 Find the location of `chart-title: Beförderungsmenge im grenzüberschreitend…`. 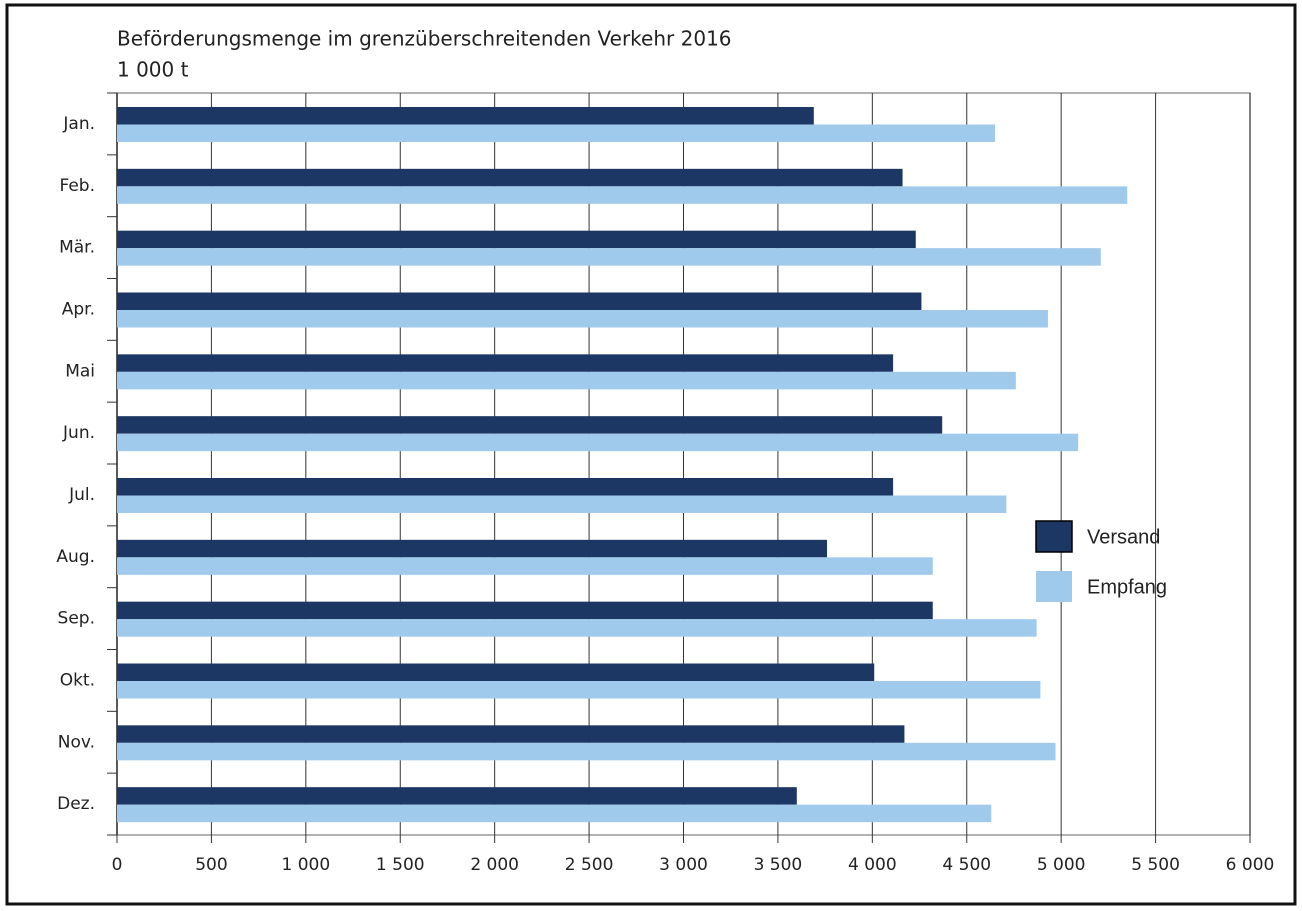

chart-title: Beförderungsmenge im grenzüberschreitend… is located at coordinates (424, 39).